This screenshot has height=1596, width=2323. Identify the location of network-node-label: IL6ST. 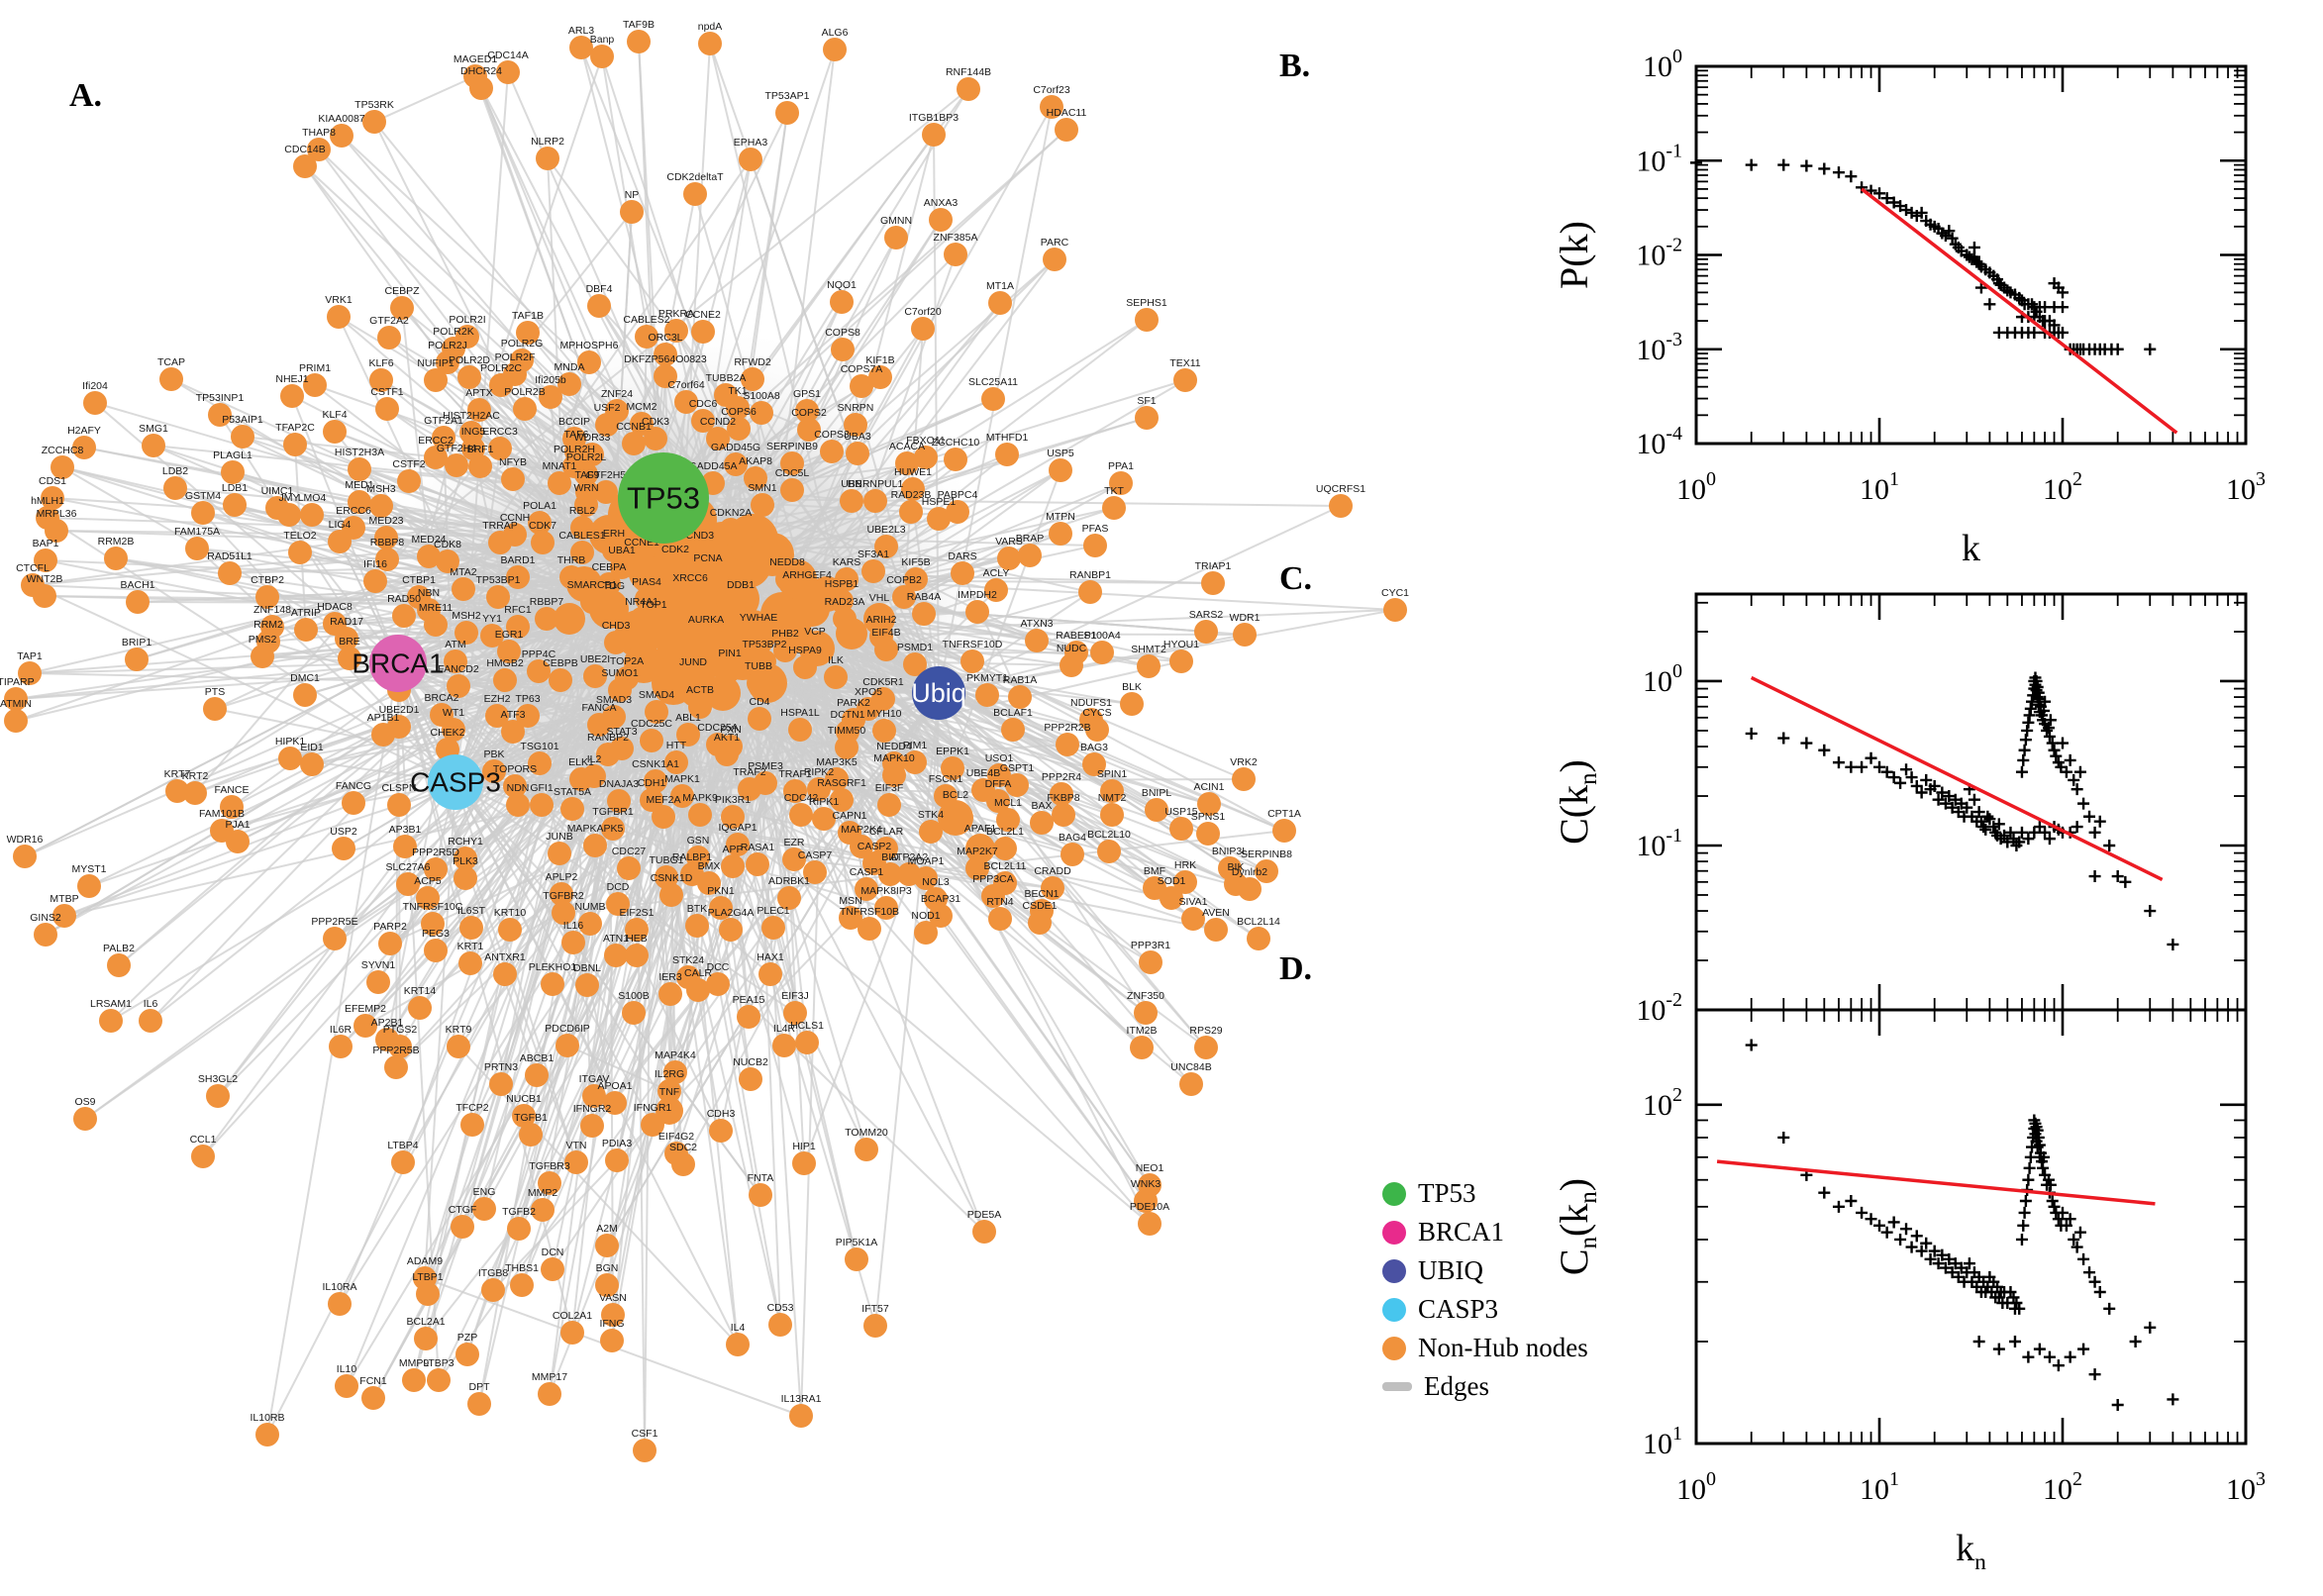
(471, 911).